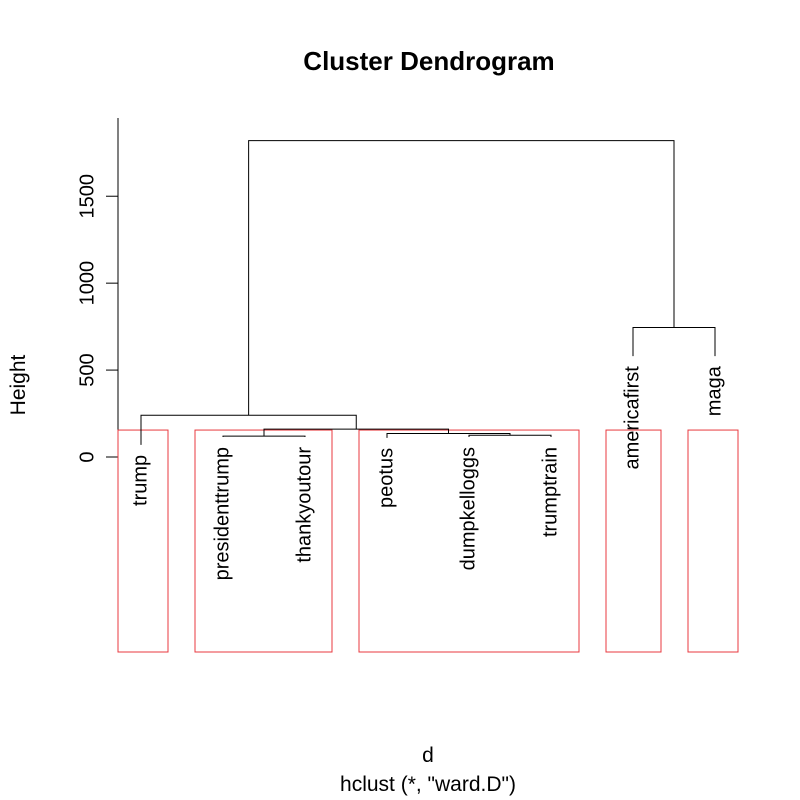  What do you see at coordinates (550, 492) in the screenshot?
I see `leaf-label-trumptrain: trumptrain` at bounding box center [550, 492].